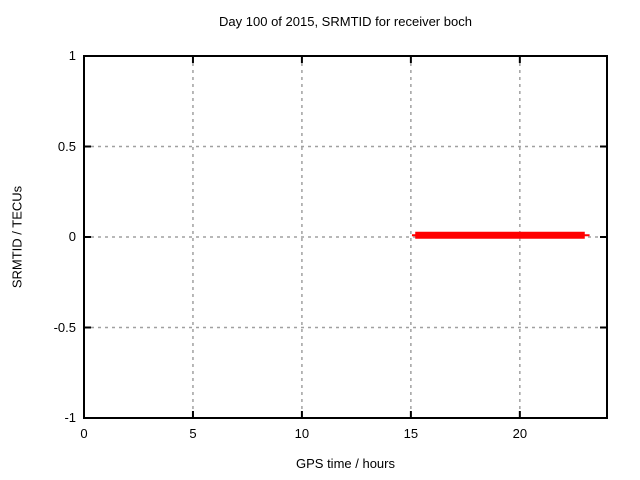 This screenshot has width=640, height=480. I want to click on x-tick-label: 10, so click(302, 433).